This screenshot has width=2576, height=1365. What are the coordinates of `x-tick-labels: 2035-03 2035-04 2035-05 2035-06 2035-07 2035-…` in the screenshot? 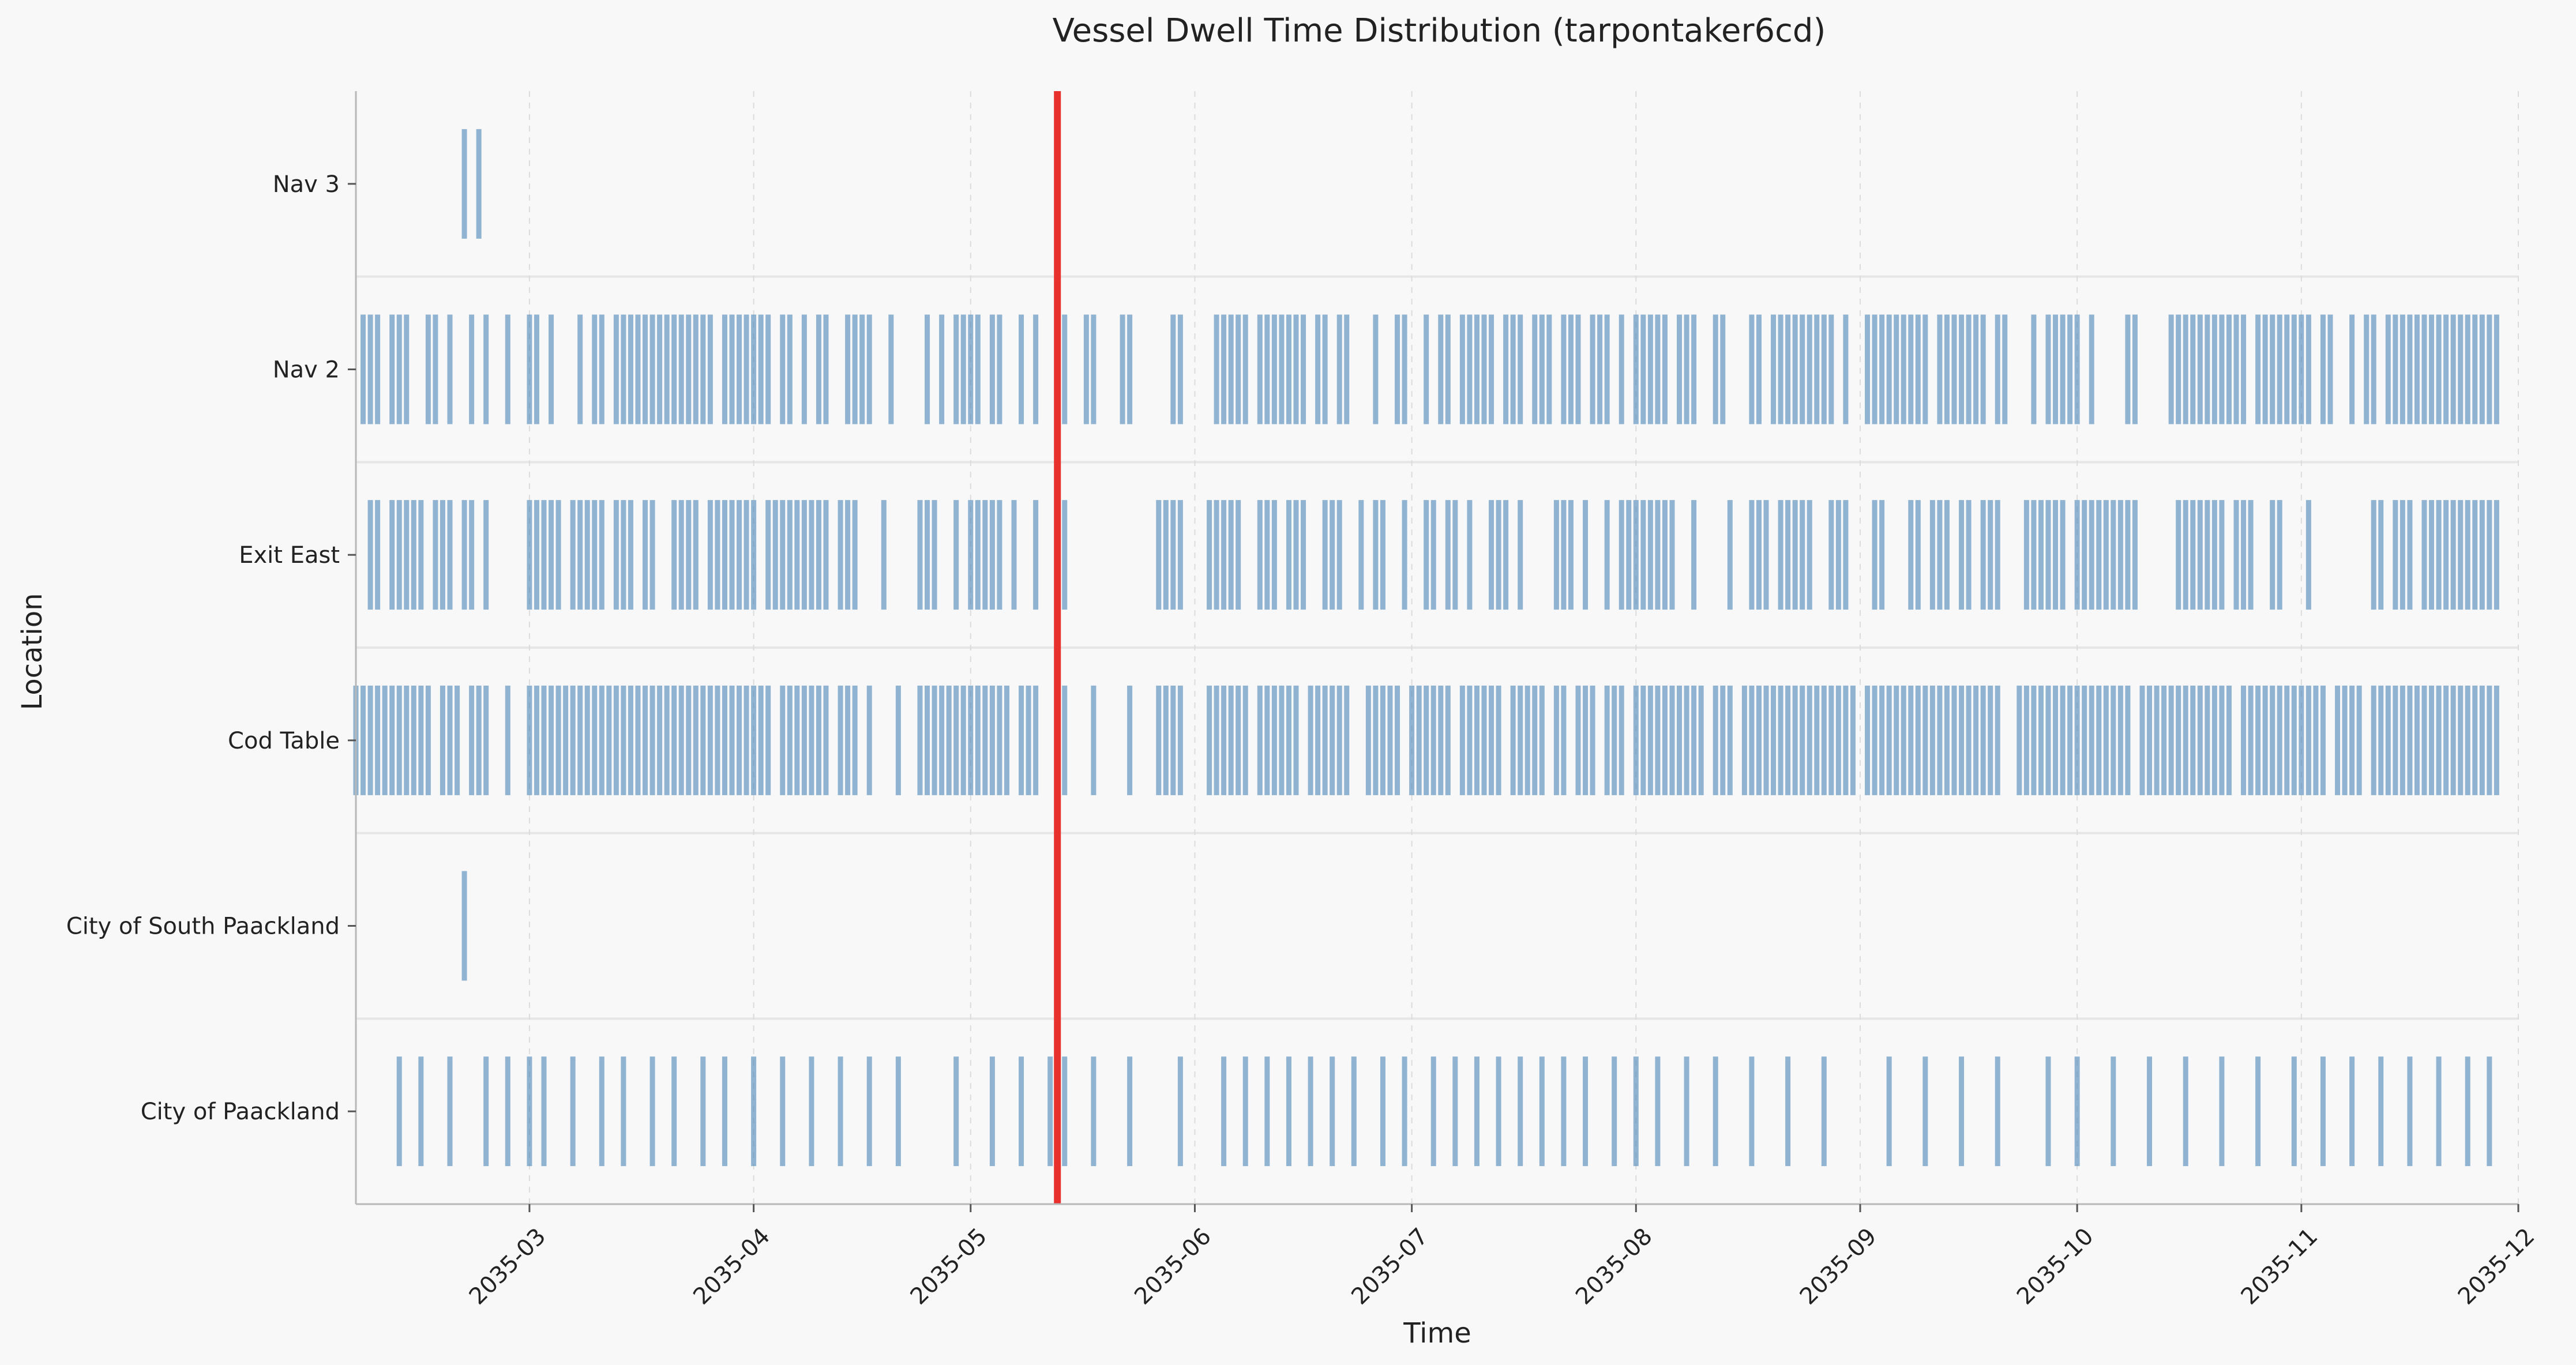 It's located at (1502, 1257).